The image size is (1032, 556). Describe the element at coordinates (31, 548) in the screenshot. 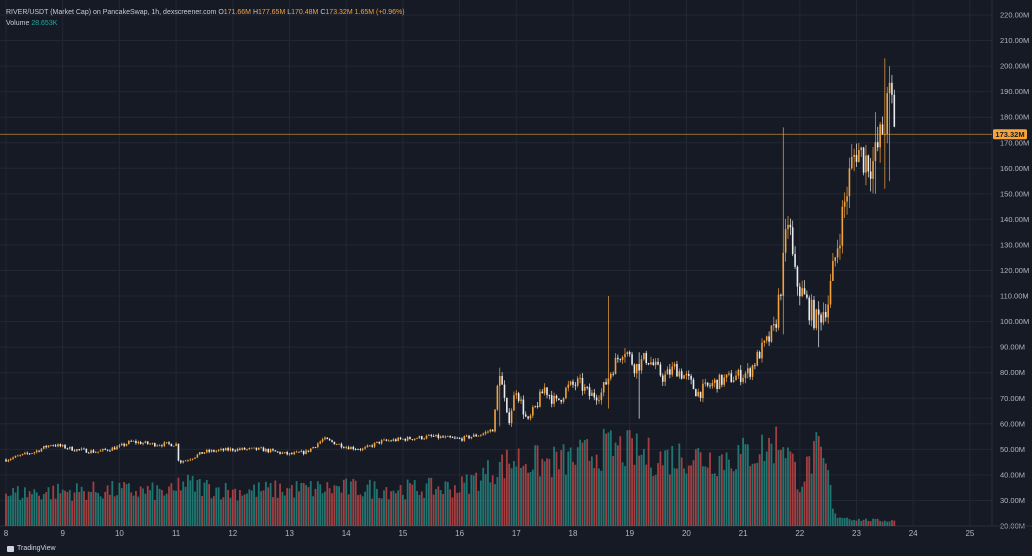

I see `tradingview-brand: TradingView` at that location.